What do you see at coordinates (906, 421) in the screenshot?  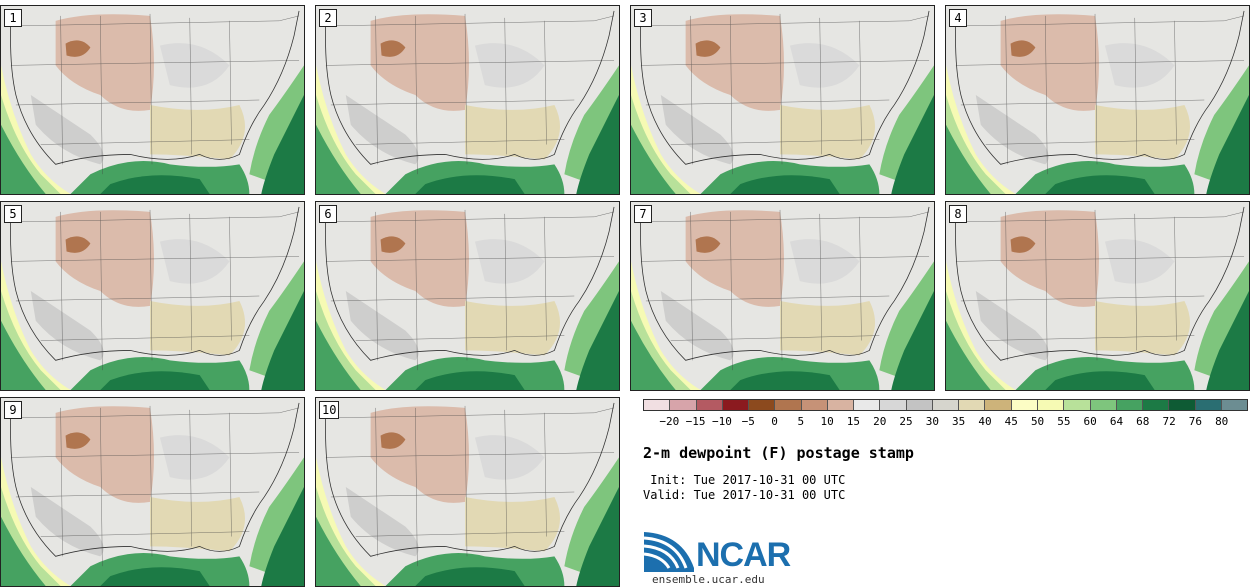 I see `colorbar-tick-label: 25` at bounding box center [906, 421].